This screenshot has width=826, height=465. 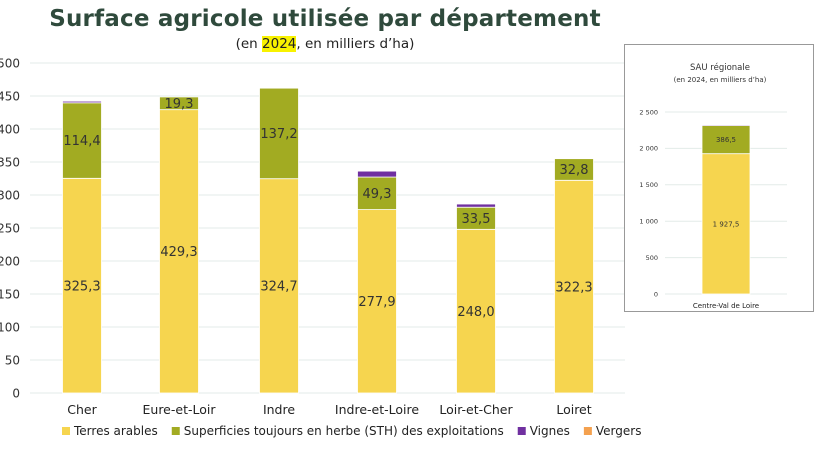 I want to click on legend-label: Vergers, so click(x=619, y=431).